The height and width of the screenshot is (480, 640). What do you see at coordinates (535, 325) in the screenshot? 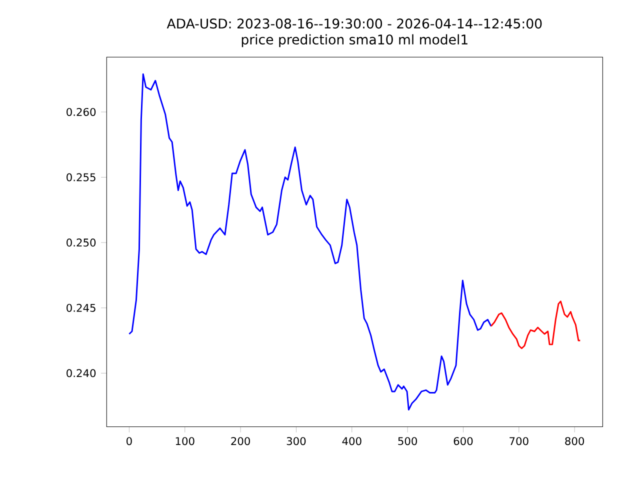
I see `line-series` at bounding box center [535, 325].